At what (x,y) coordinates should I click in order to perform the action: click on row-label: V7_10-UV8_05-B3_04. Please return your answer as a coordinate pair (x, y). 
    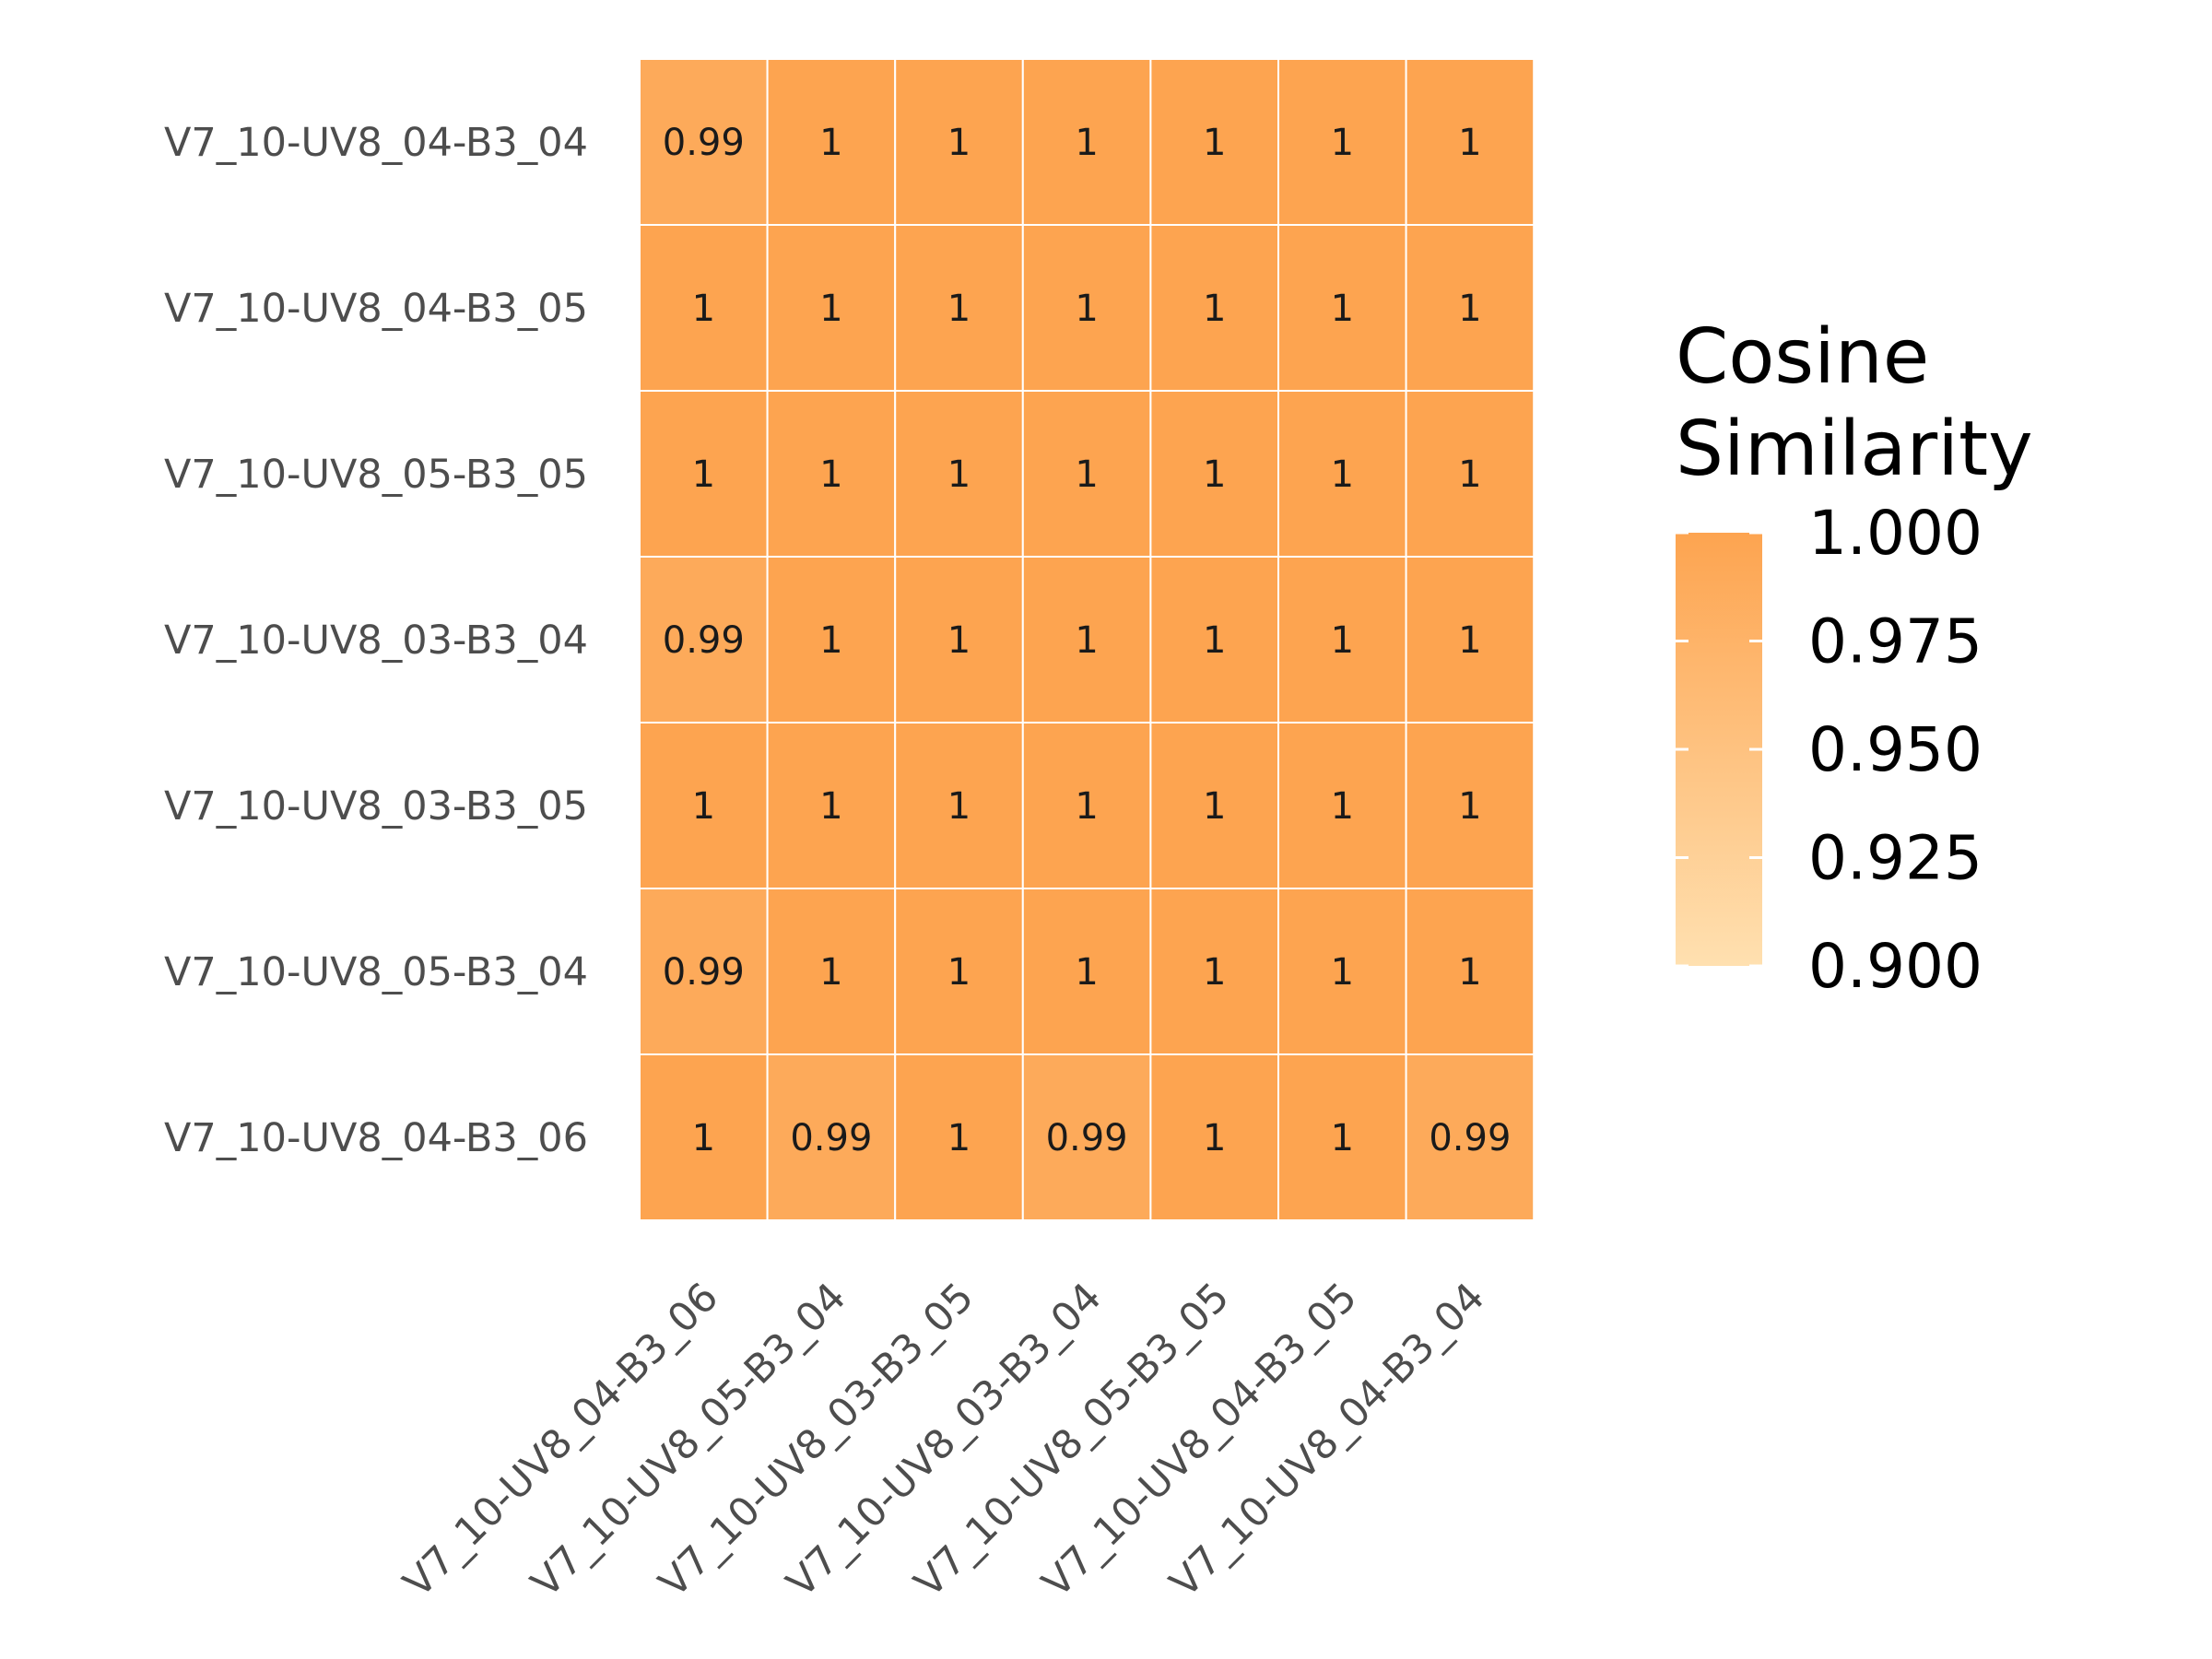
    Looking at the image, I should click on (376, 972).